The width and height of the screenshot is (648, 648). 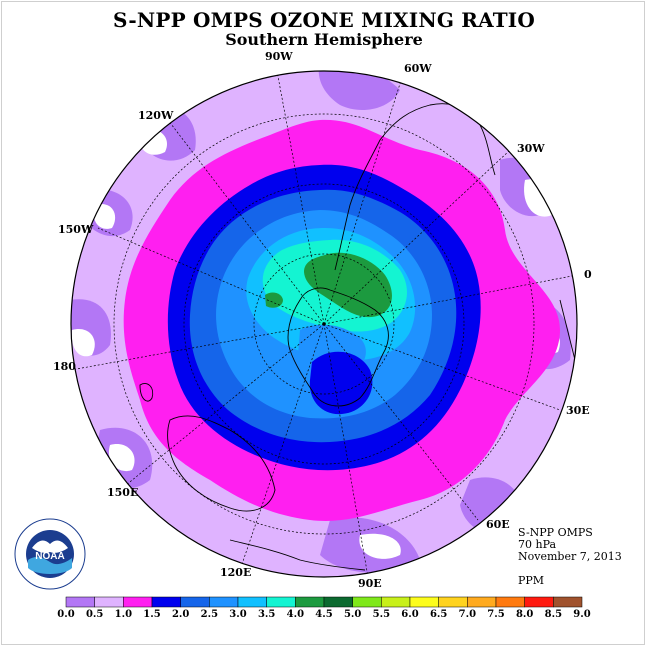 I want to click on lon-label-90e: 90E, so click(x=370, y=583).